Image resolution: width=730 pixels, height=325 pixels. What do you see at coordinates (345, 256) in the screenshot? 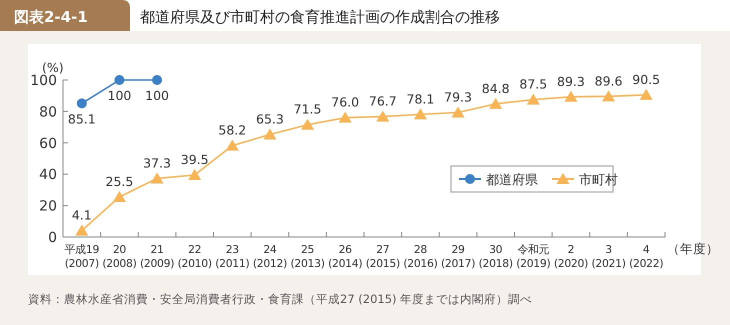
I see `x-tick-label: 26 (2014)` at bounding box center [345, 256].